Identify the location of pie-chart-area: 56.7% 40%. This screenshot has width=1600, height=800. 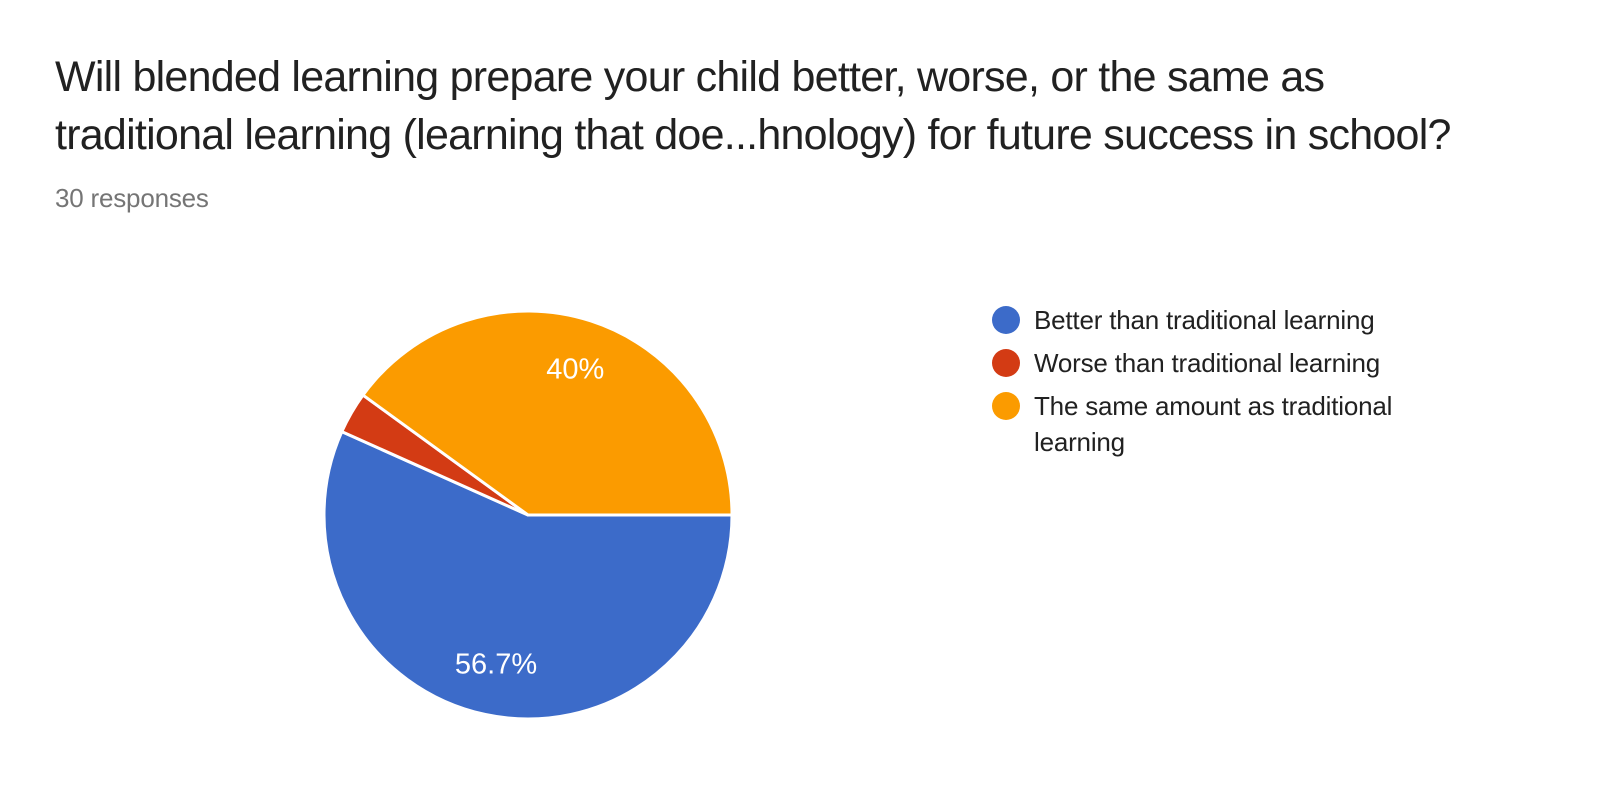
(528, 515).